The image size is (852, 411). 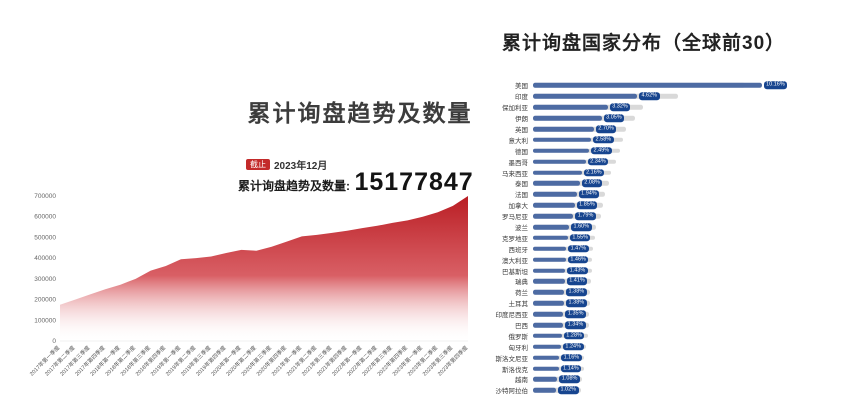 I want to click on bar-row: 加拿大 1.85%, so click(x=638, y=205).